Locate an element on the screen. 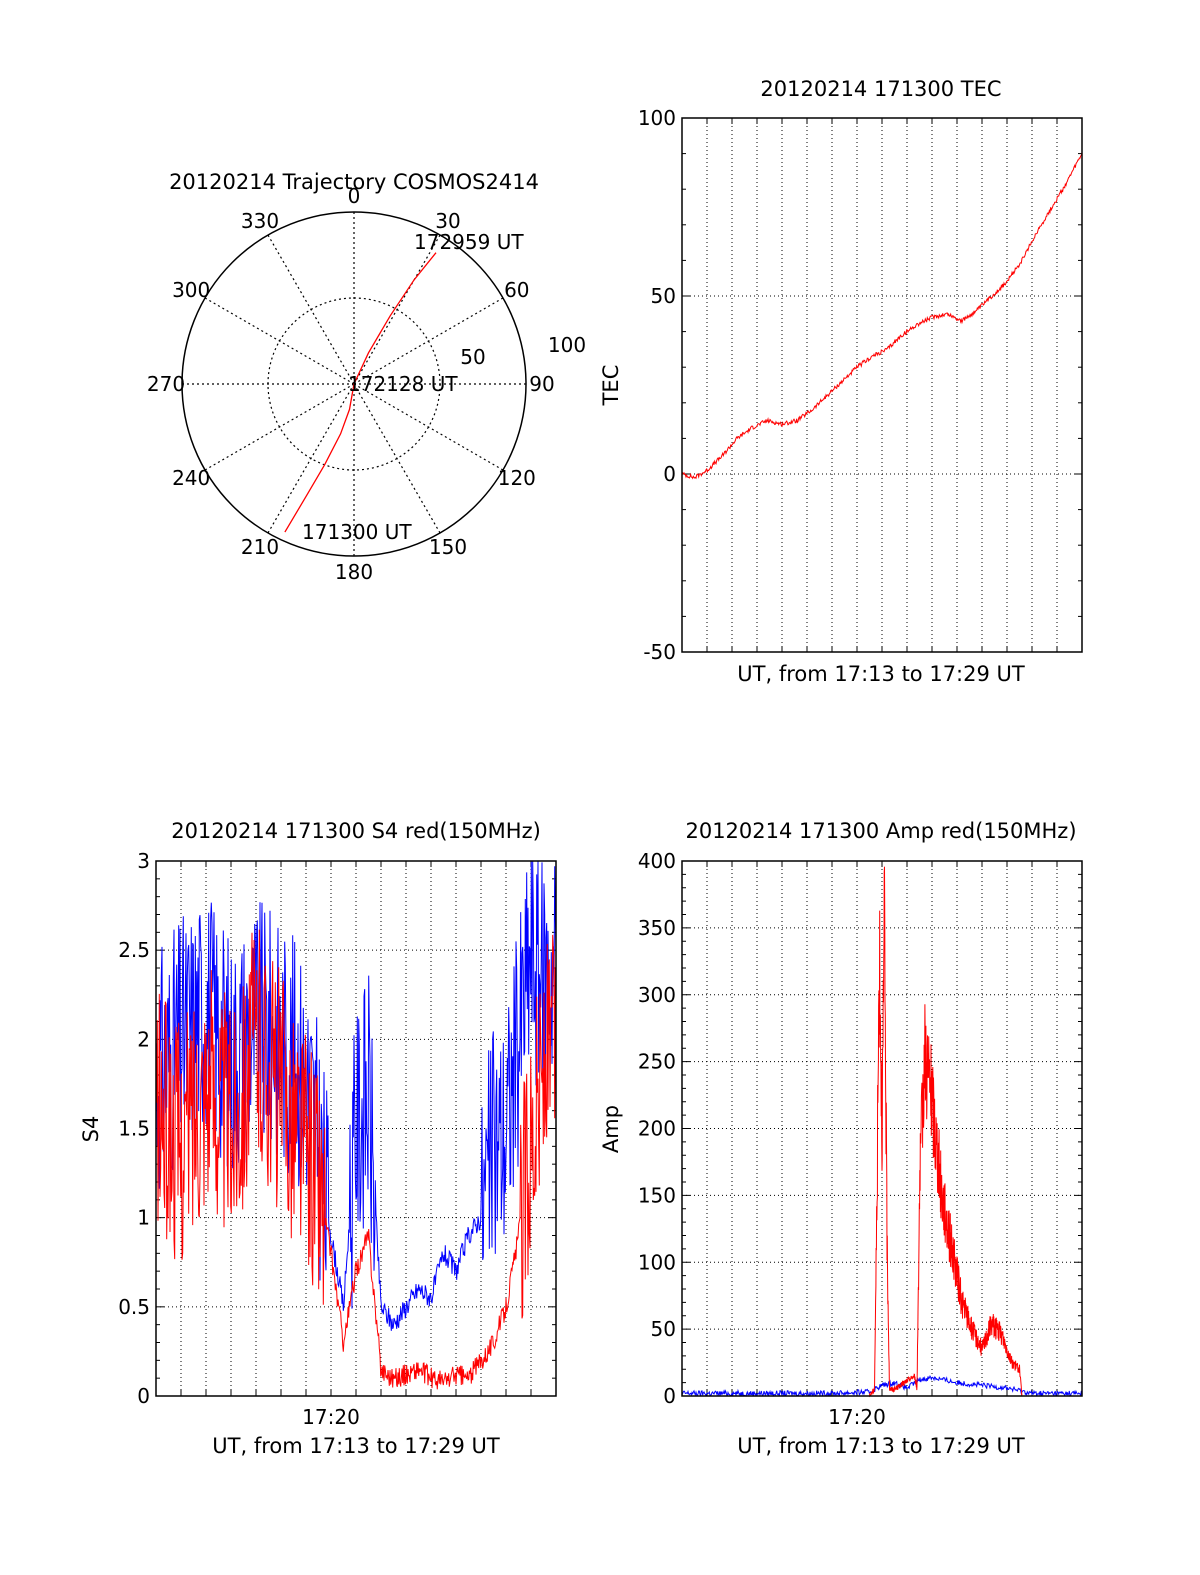  ytick-label-200: 200 is located at coordinates (657, 1129).